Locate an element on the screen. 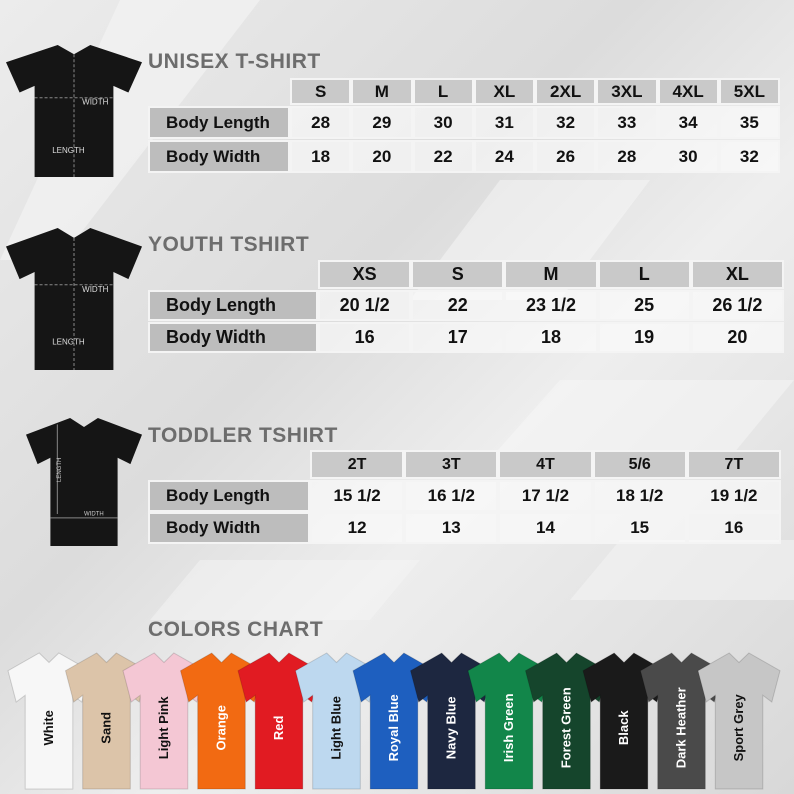 The height and width of the screenshot is (794, 794). shirt-icon is located at coordinates (84, 482).